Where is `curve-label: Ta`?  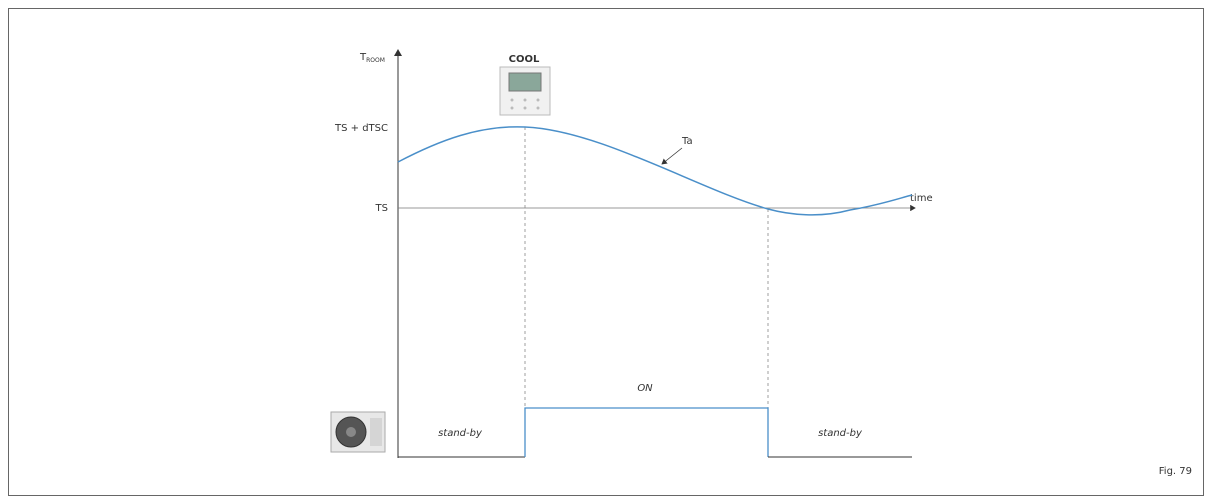 curve-label: Ta is located at coordinates (687, 141).